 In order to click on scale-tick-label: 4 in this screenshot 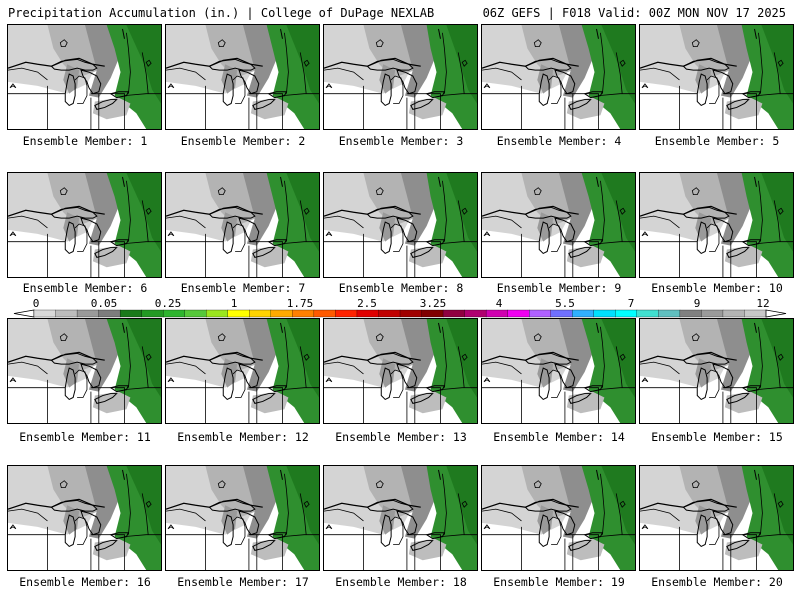, I will do `click(499, 303)`.